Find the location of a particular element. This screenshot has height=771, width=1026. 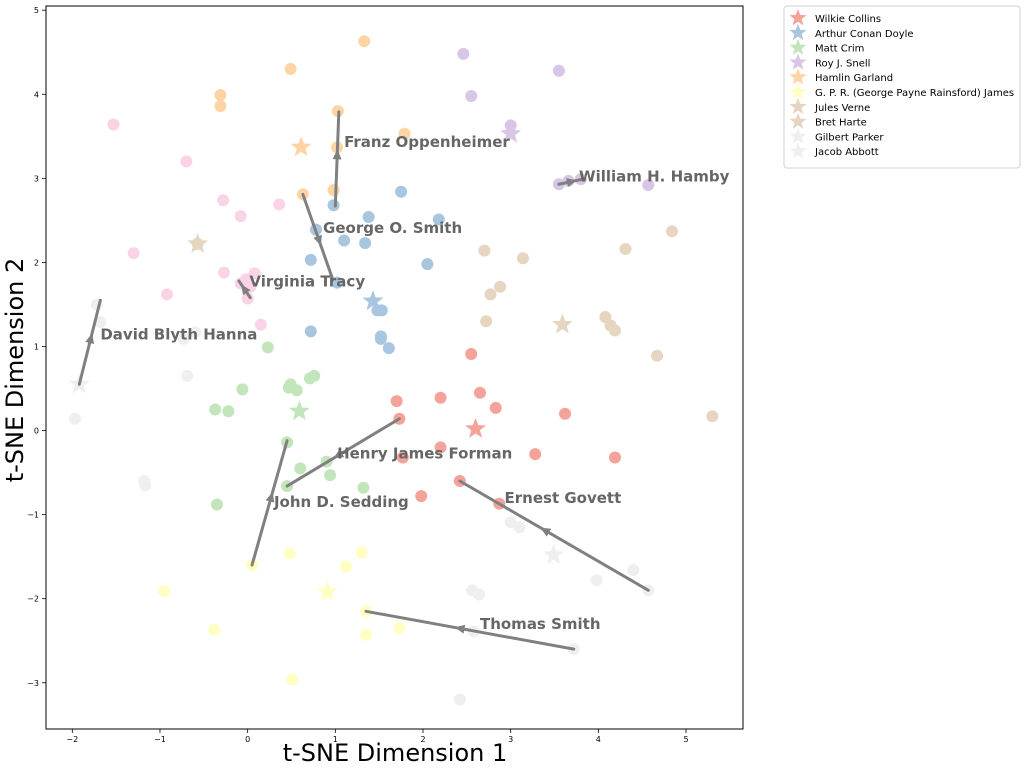

x-axis-title: t-SNE Dimension 1 is located at coordinates (395, 753).